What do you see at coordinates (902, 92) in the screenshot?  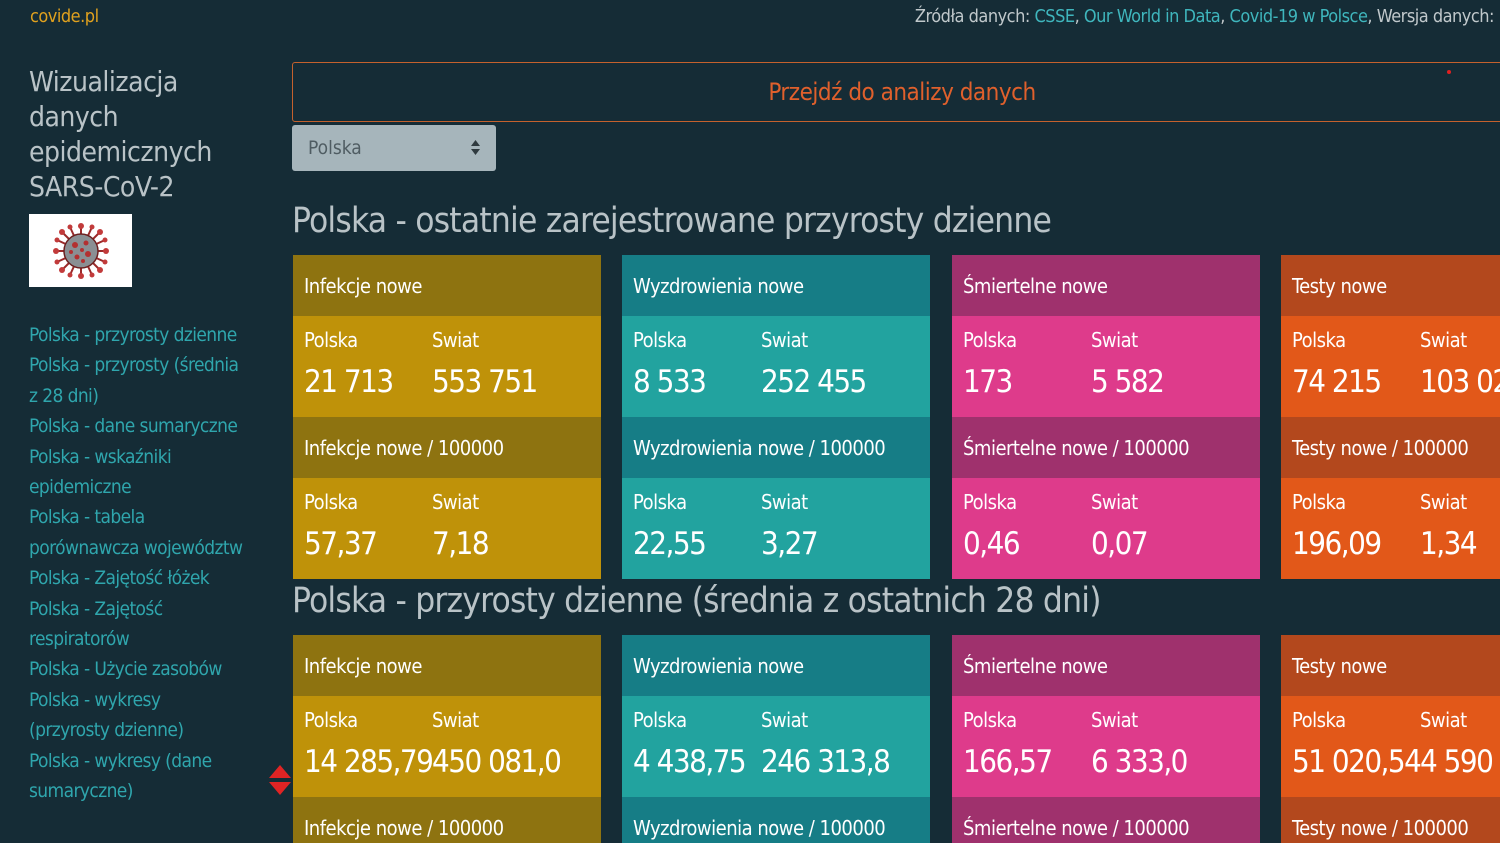 I see `analysis-button-label: Przejdź do analizy danych` at bounding box center [902, 92].